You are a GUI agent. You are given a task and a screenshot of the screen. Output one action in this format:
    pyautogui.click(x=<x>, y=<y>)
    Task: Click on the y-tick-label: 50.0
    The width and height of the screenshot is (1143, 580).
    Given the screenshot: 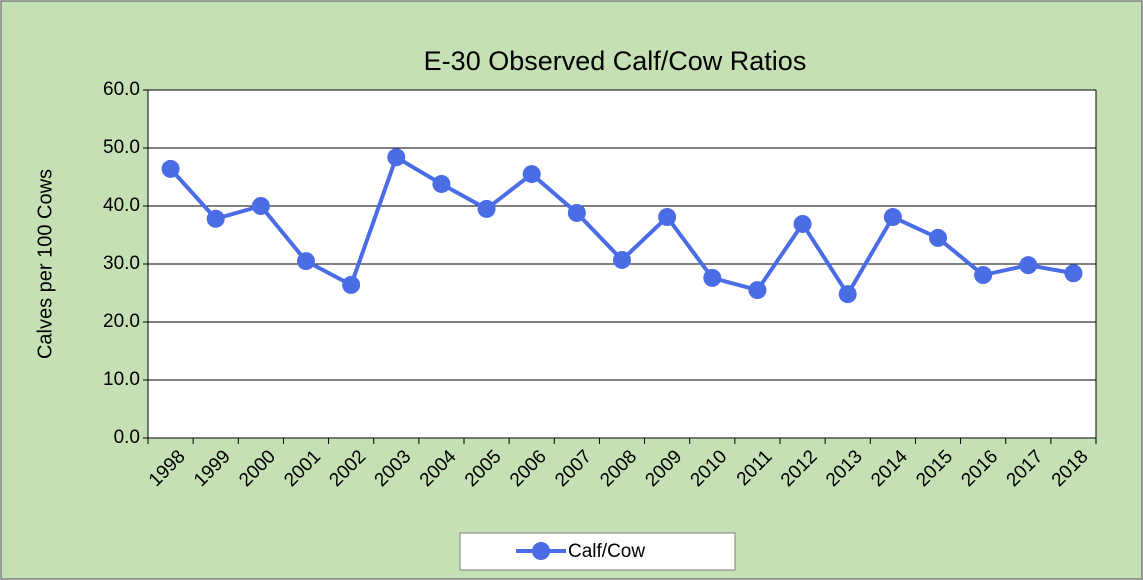 What is the action you would take?
    pyautogui.click(x=121, y=147)
    